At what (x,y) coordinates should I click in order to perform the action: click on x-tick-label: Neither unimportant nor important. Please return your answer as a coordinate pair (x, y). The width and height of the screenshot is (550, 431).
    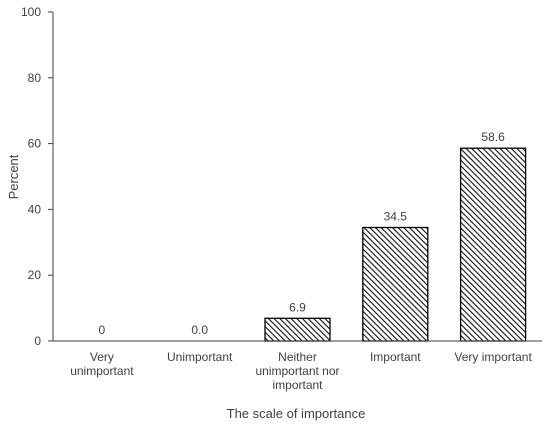
    Looking at the image, I should click on (297, 371).